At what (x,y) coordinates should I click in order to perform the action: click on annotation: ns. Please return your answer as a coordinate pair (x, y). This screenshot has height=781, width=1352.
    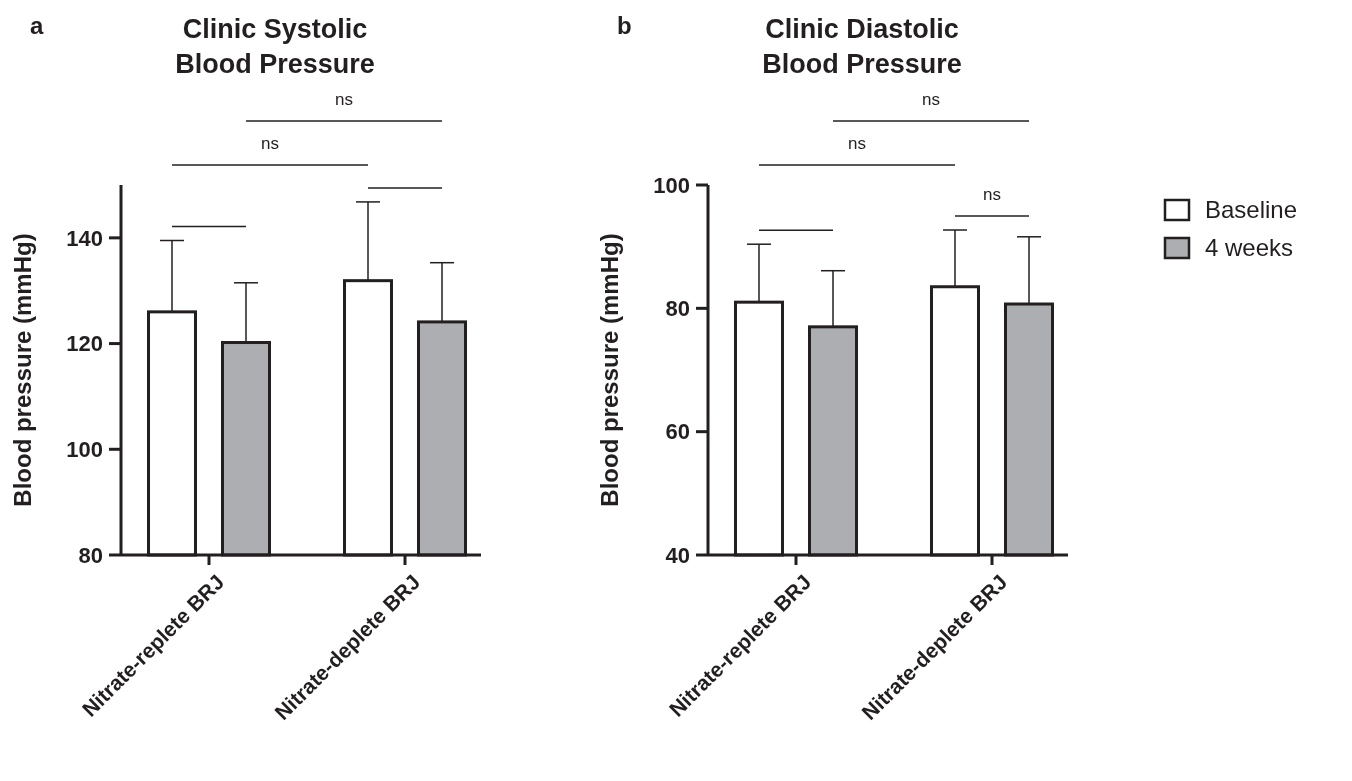
    Looking at the image, I should click on (992, 195).